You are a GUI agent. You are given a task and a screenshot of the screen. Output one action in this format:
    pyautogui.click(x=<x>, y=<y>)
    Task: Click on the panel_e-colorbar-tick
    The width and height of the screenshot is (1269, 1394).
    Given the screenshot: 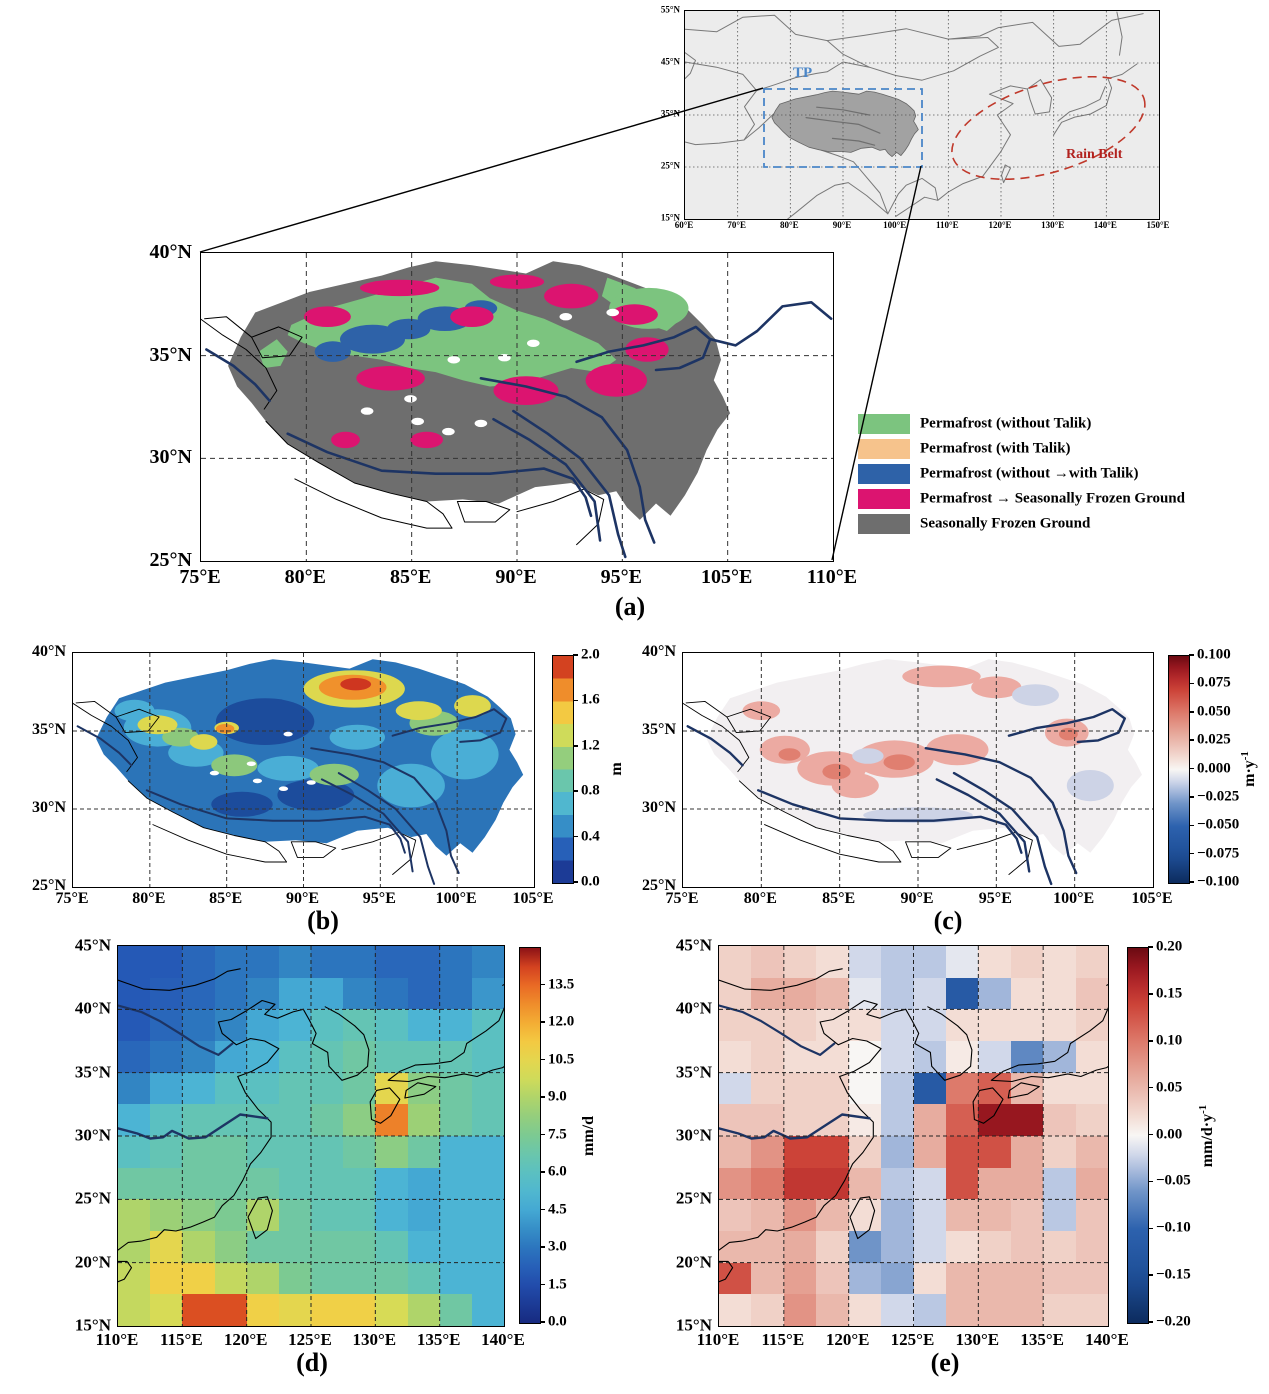 What is the action you would take?
    pyautogui.click(x=1150, y=1322)
    